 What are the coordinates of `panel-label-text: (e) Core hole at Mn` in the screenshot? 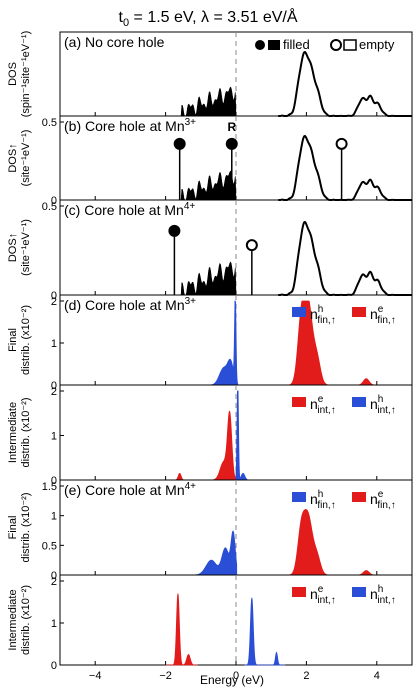 It's located at (124, 490).